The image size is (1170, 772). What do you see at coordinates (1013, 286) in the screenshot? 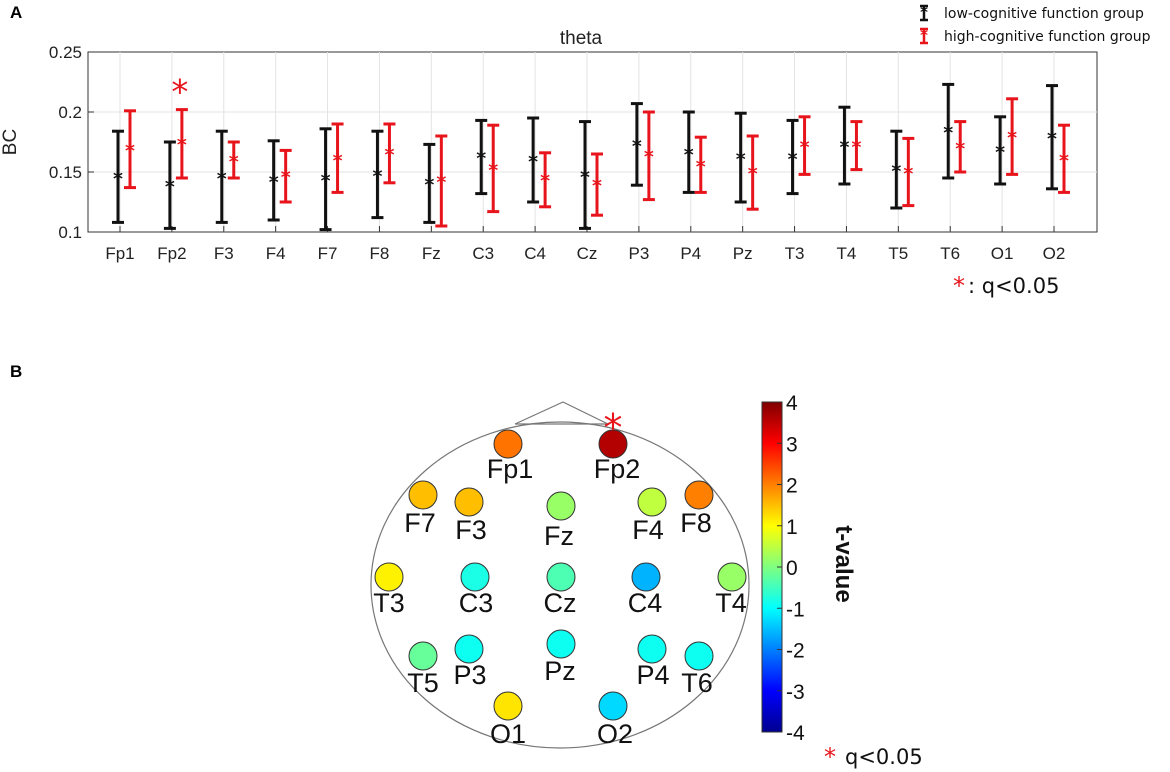
I see `sig-note-a: : q<0.05` at bounding box center [1013, 286].